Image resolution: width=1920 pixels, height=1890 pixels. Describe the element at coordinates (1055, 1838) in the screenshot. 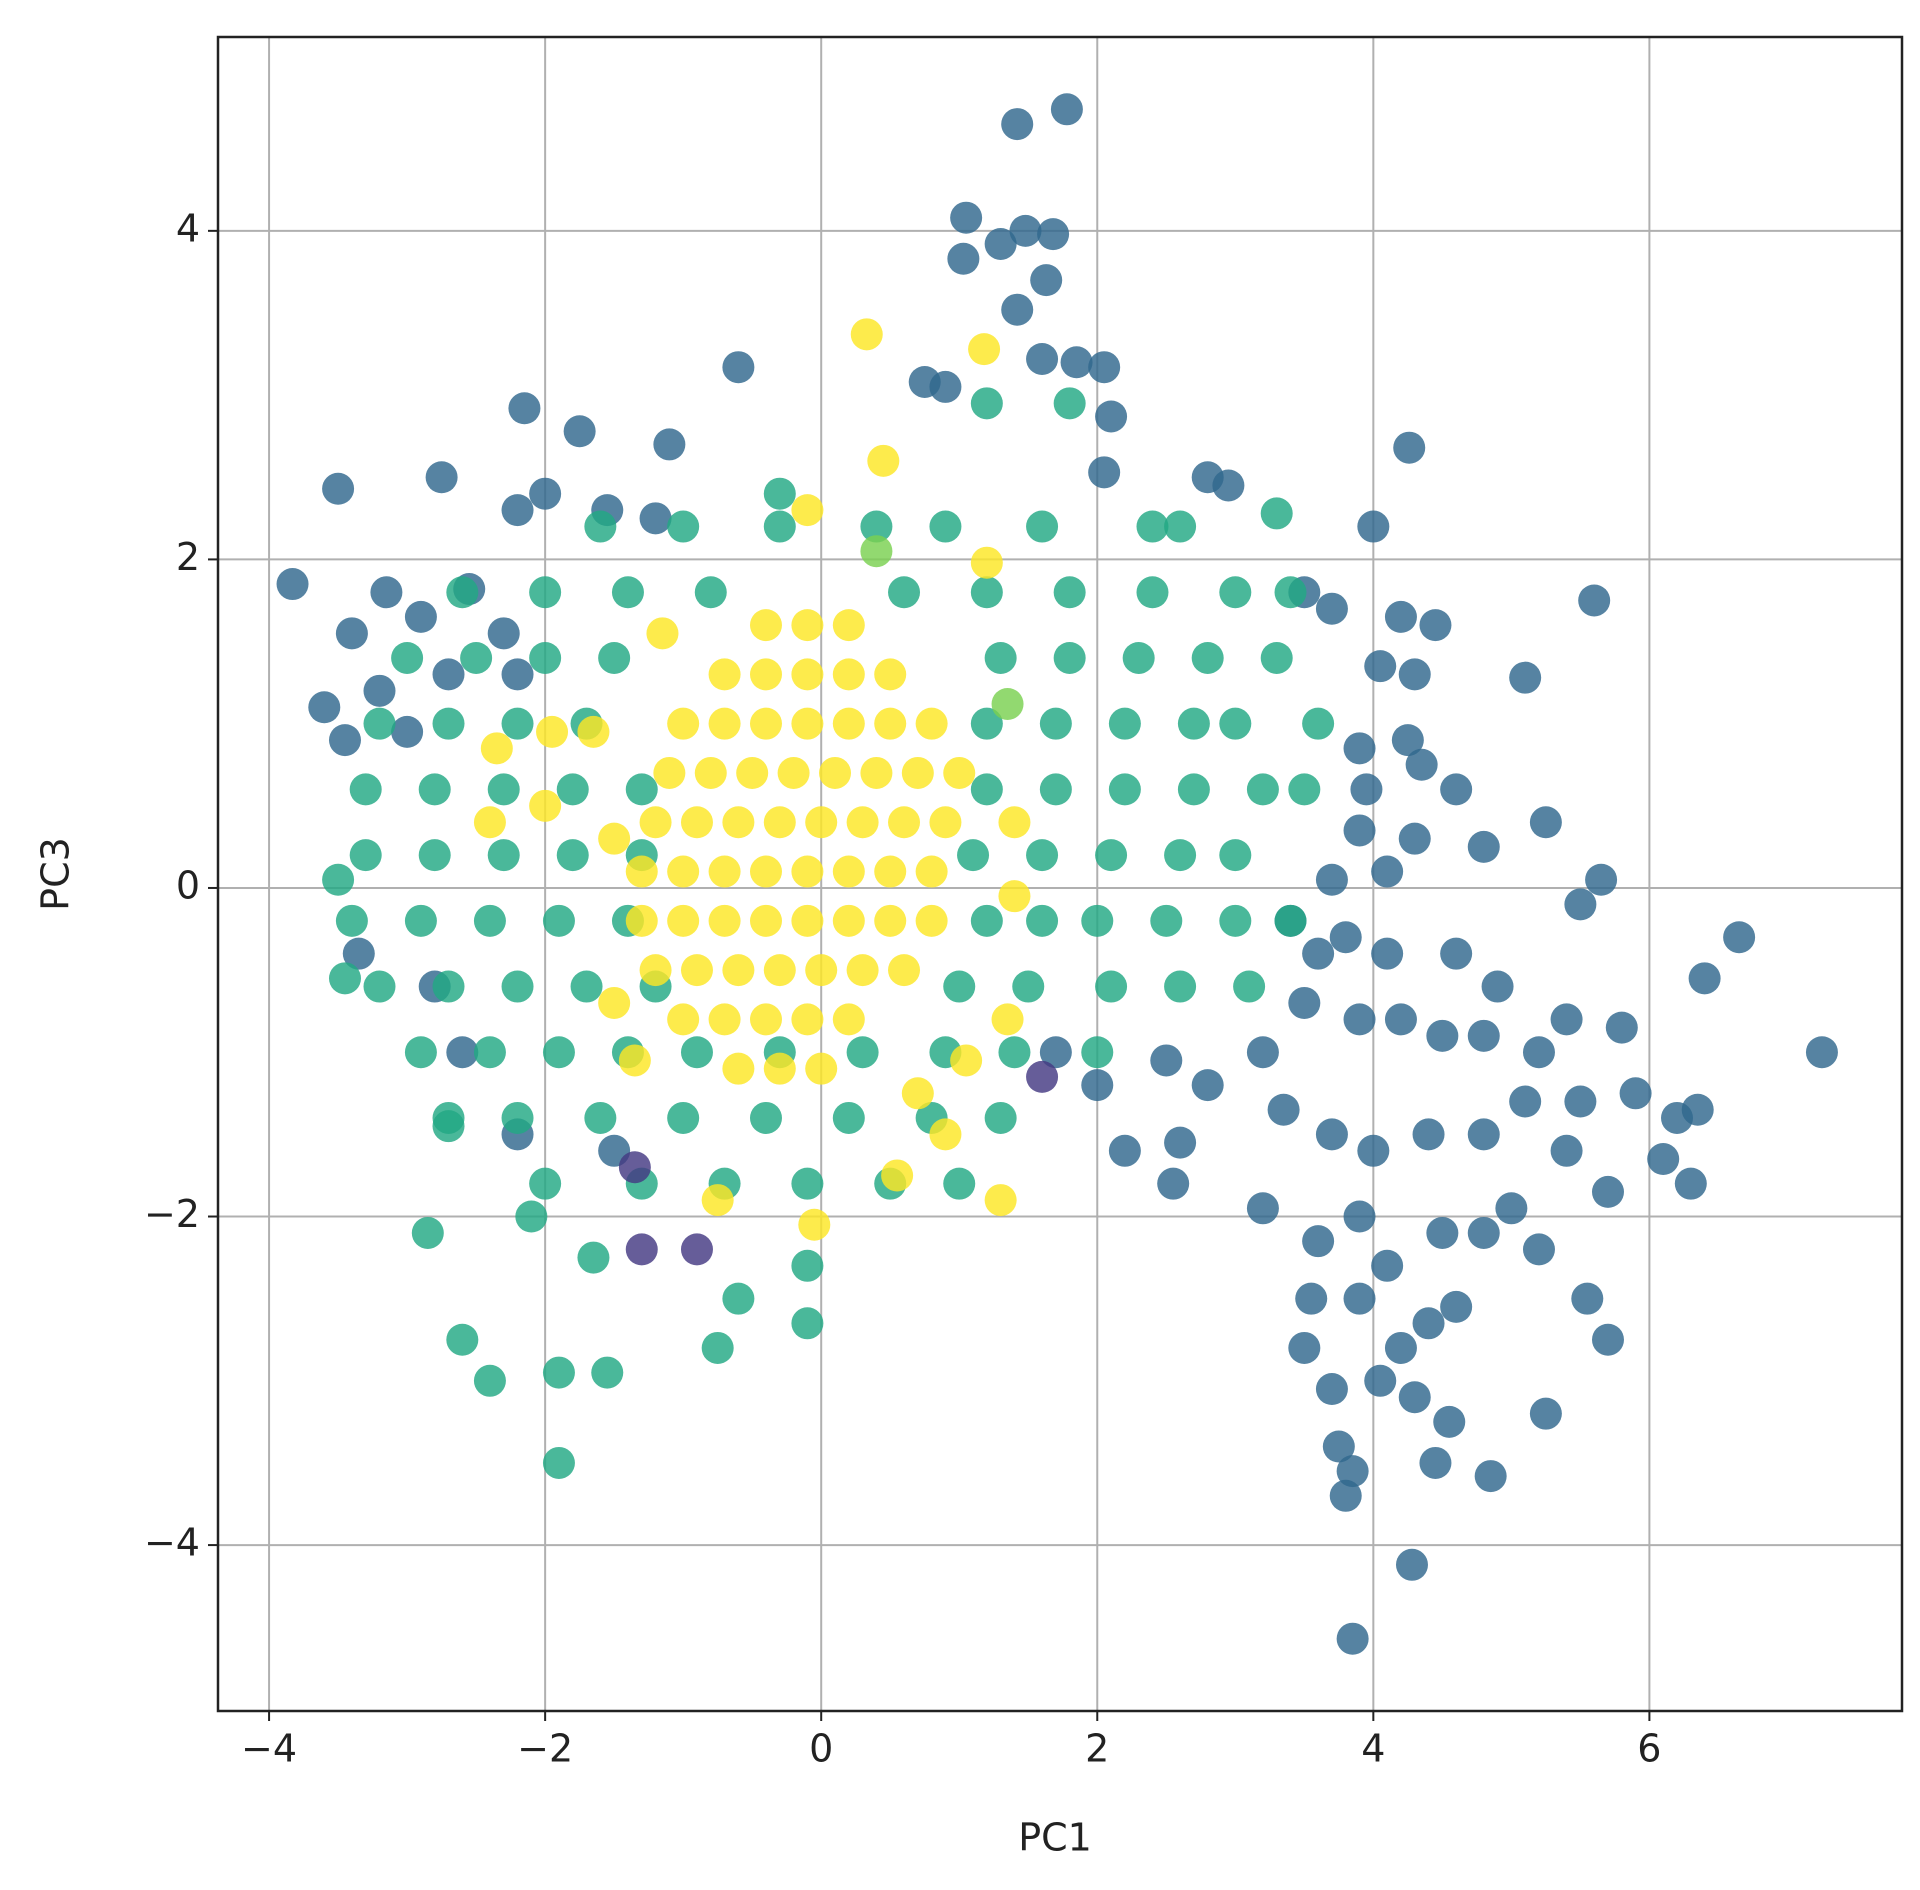

I see `x-axis-label: PC1` at that location.